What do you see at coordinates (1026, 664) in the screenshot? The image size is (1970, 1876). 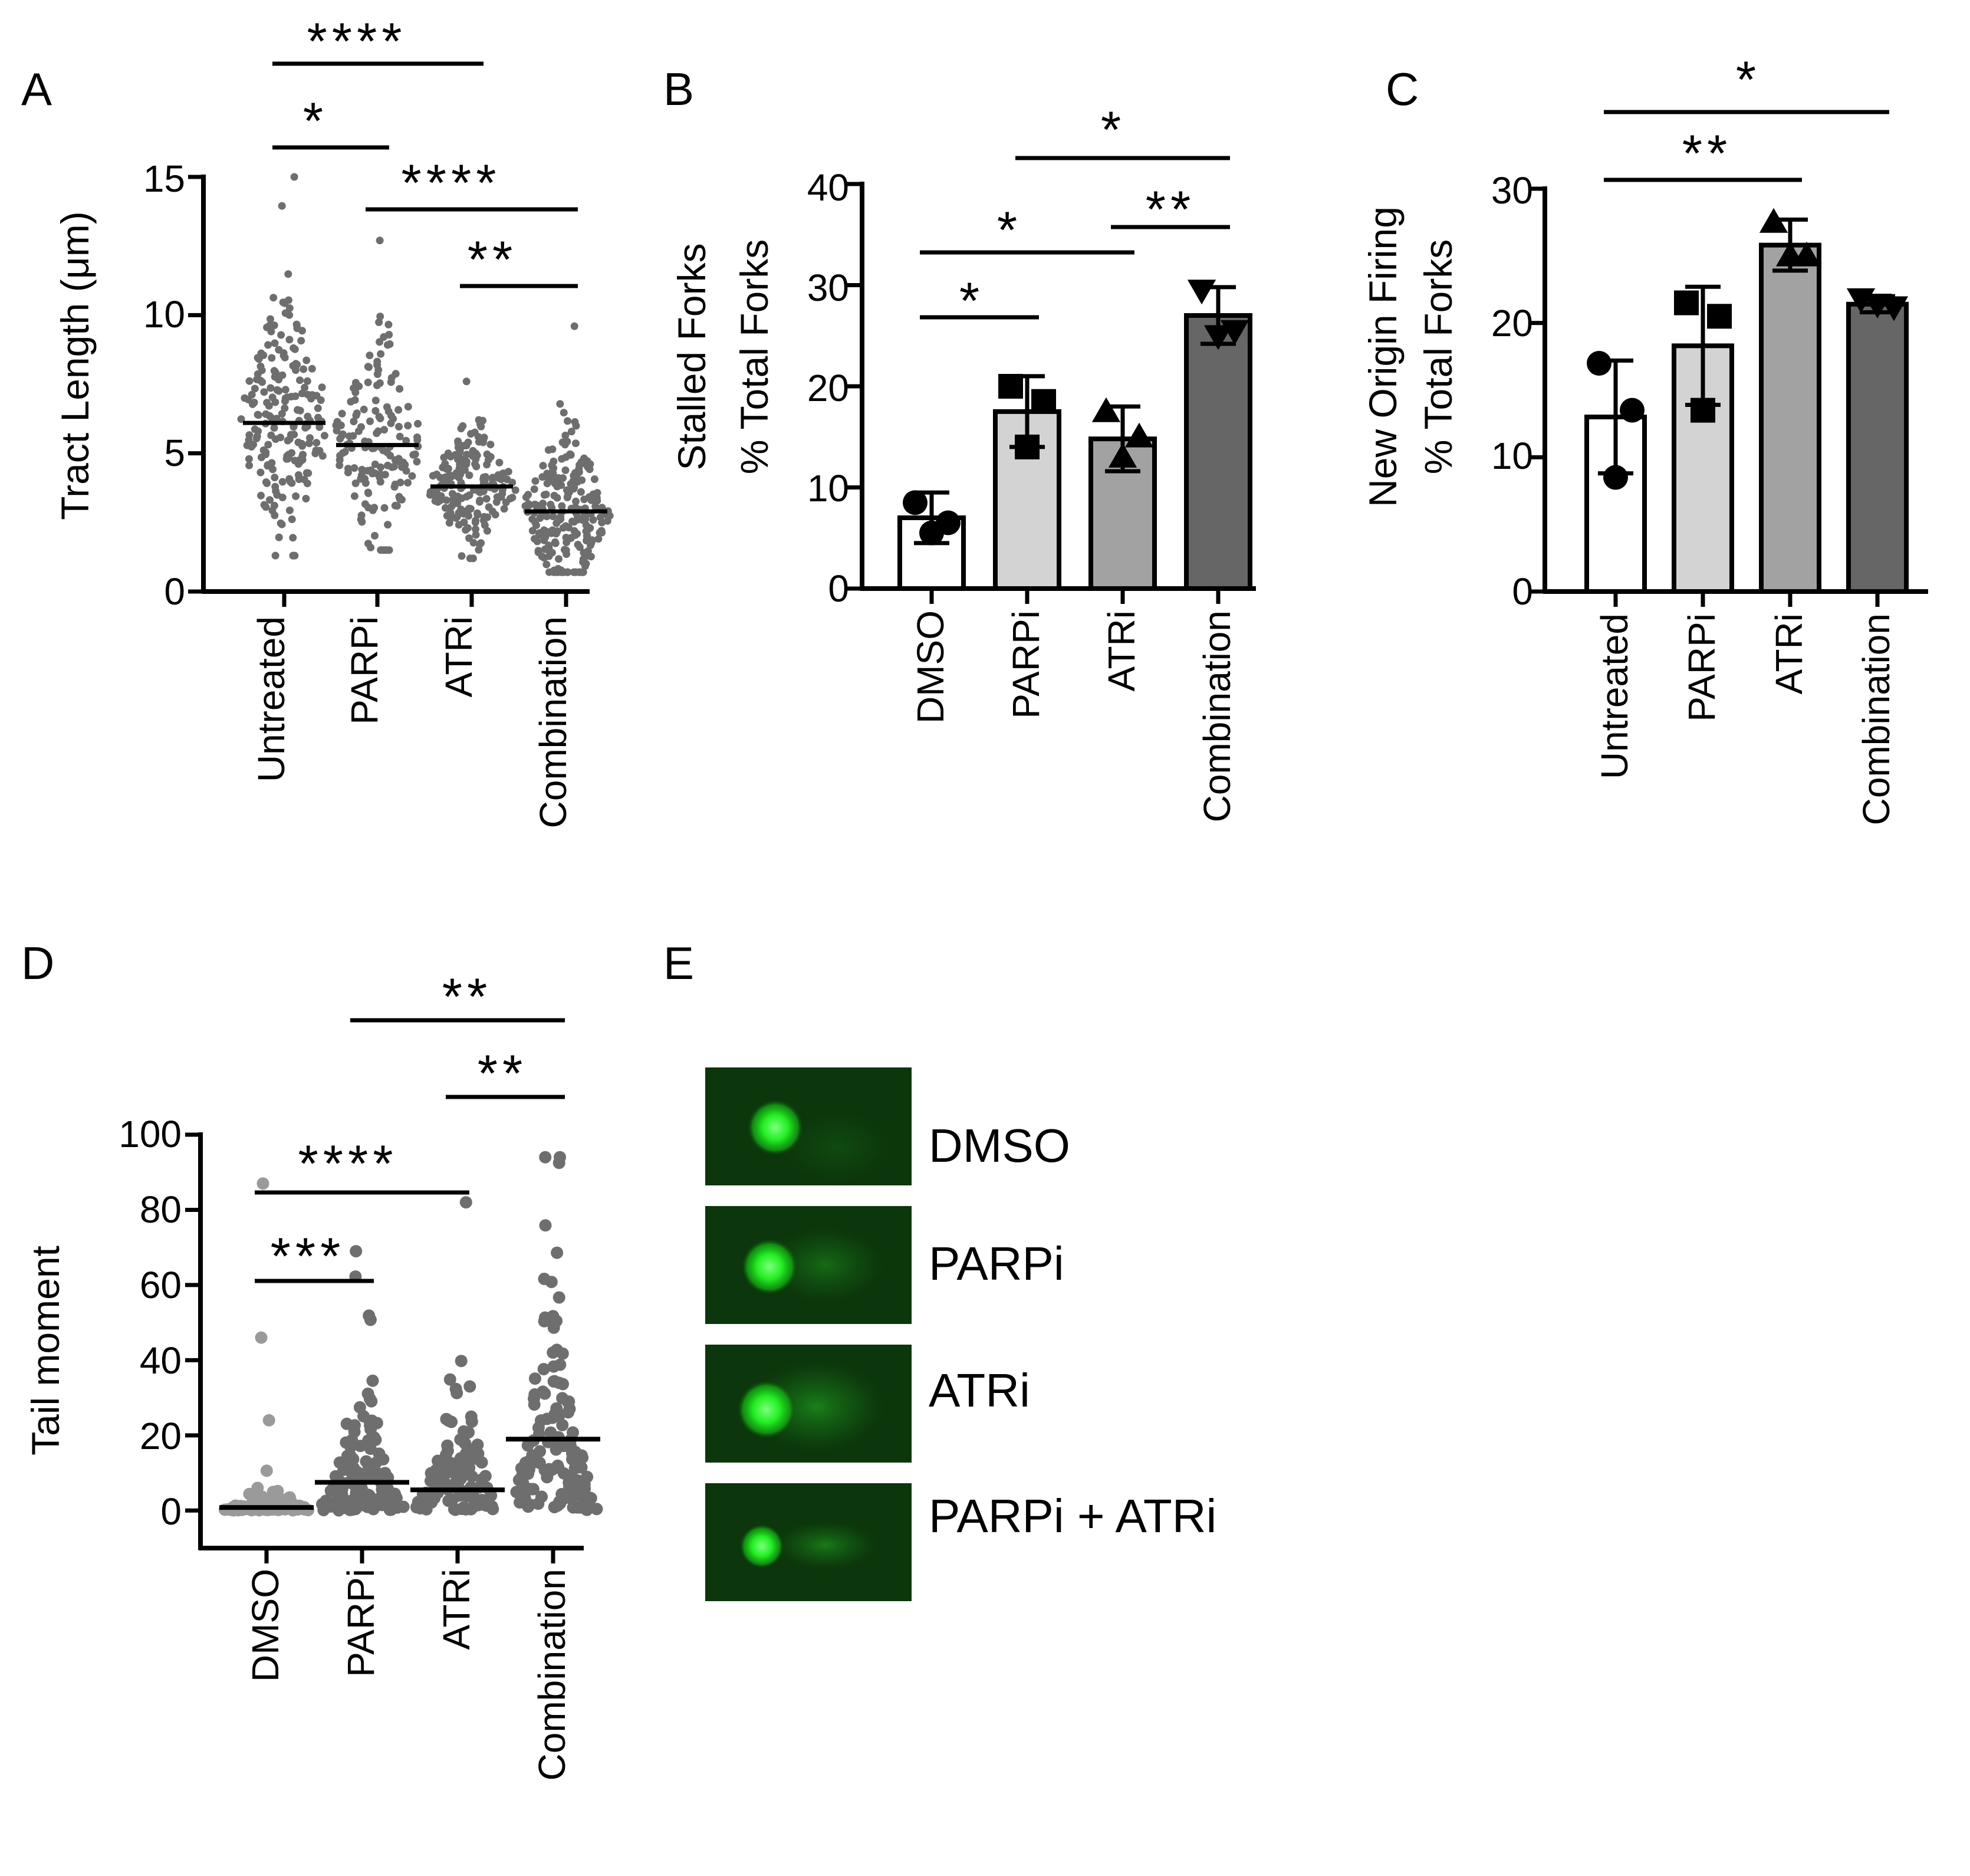 I see `panel-b-cat-parpi: PARPi` at bounding box center [1026, 664].